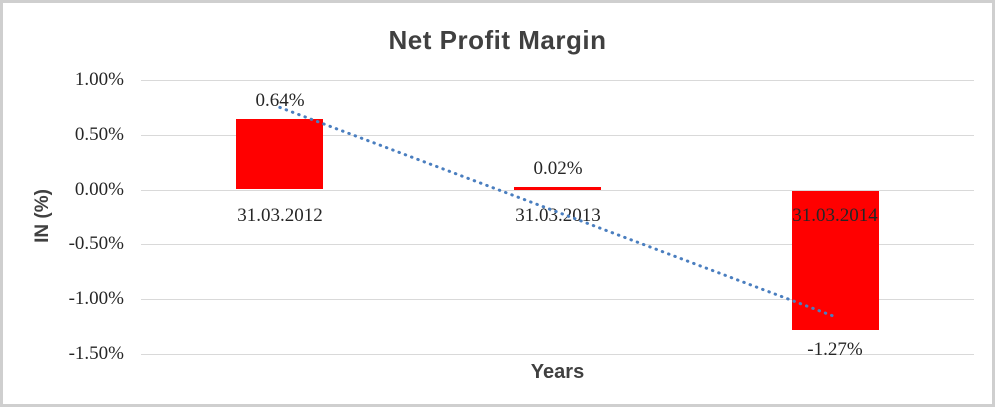 The height and width of the screenshot is (407, 995). Describe the element at coordinates (835, 215) in the screenshot. I see `category-label: 31.03.2014` at that location.